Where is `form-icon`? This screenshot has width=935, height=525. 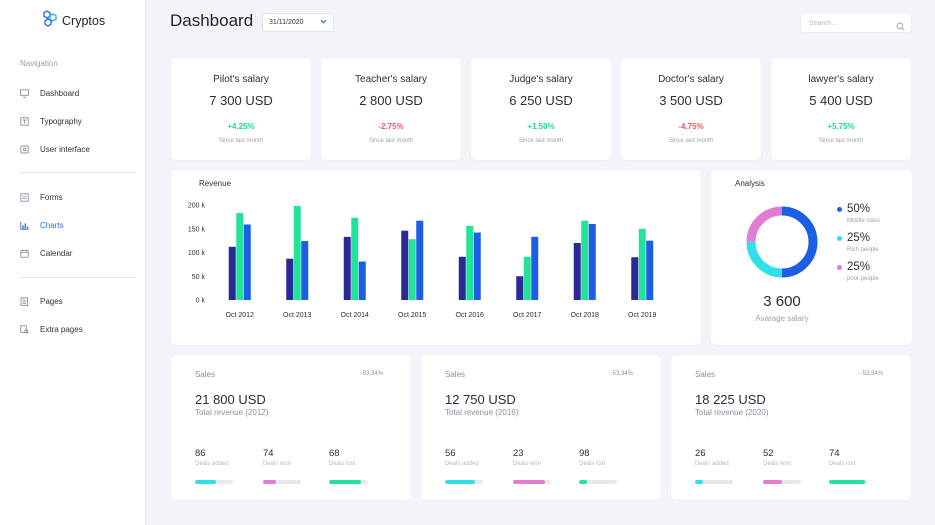
form-icon is located at coordinates (24, 197).